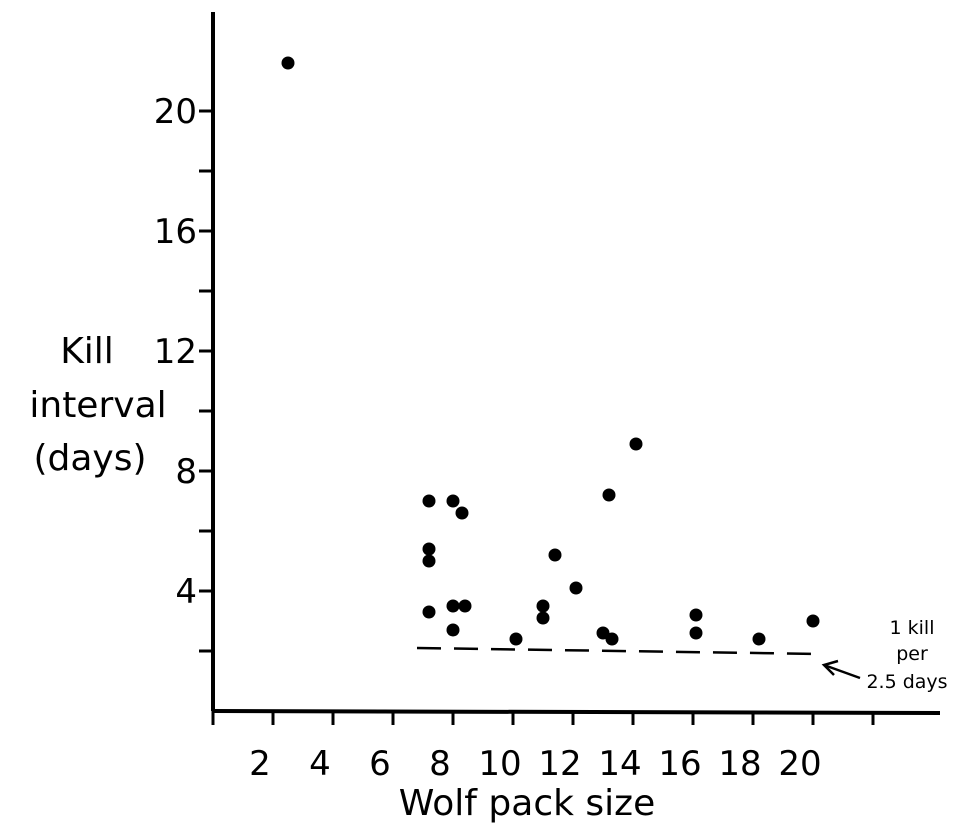  I want to click on y-ticks: 4 8 12 16 20, so click(183, 372).